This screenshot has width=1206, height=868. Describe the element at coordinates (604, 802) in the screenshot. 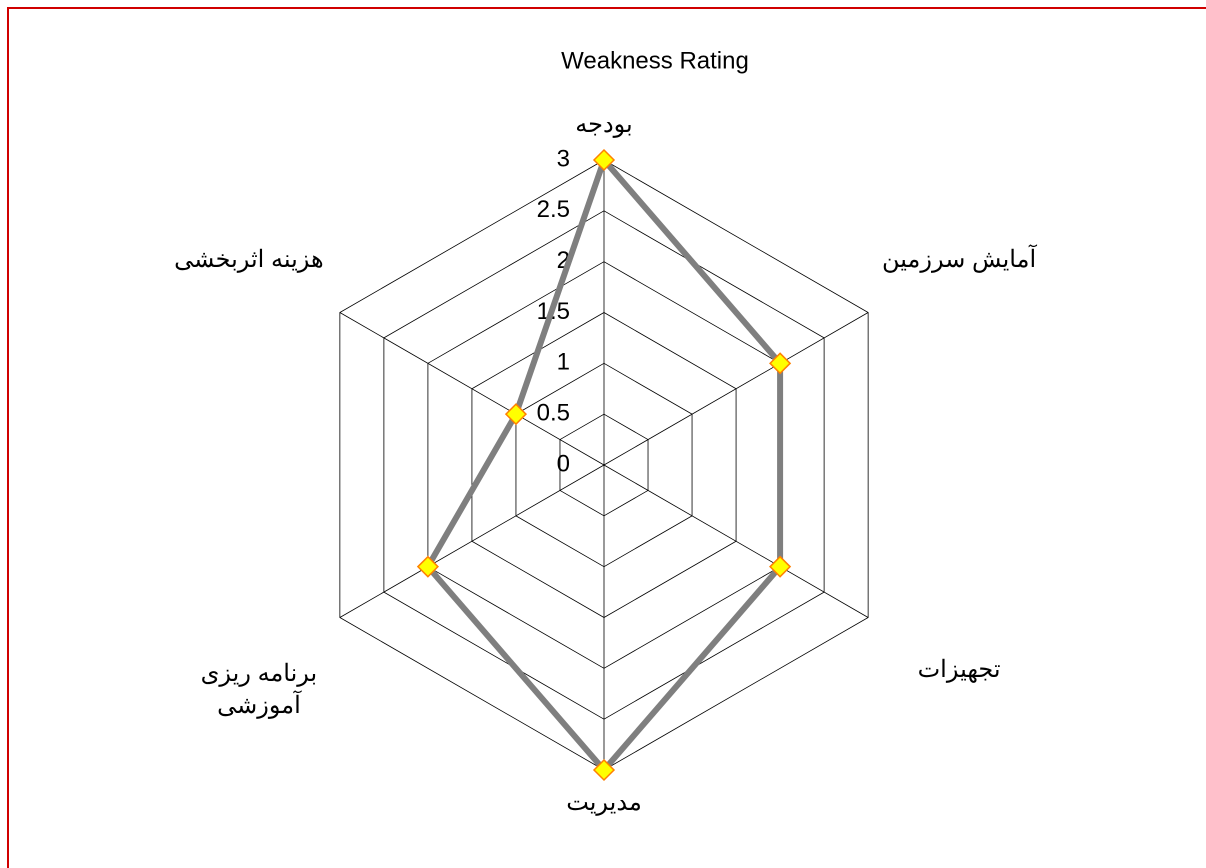

I see `category-label: مدیریت` at that location.